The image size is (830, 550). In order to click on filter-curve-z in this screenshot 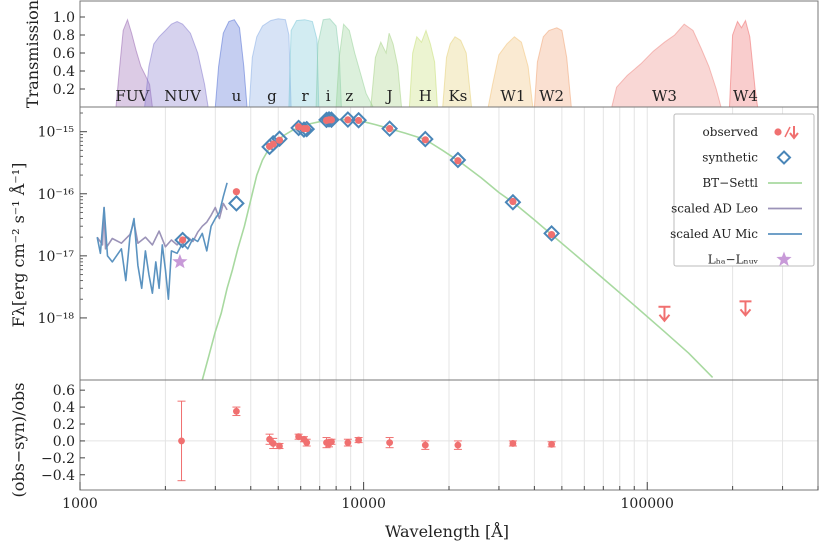, I will do `click(354, 65)`.